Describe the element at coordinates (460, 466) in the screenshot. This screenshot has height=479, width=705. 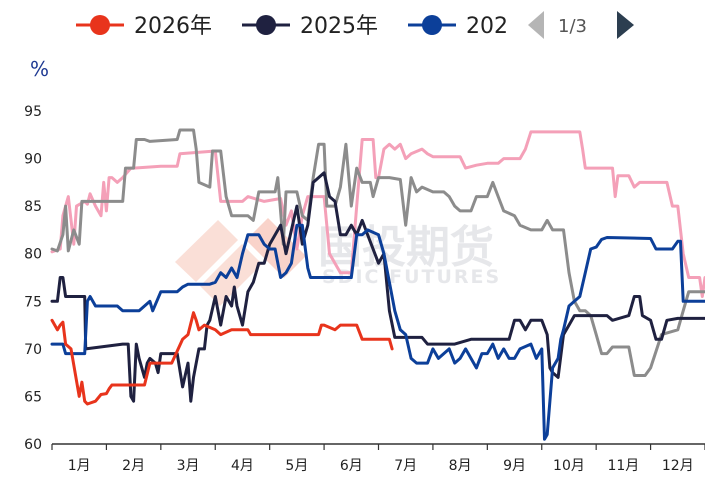
I see `x-tick-label: 8月` at that location.